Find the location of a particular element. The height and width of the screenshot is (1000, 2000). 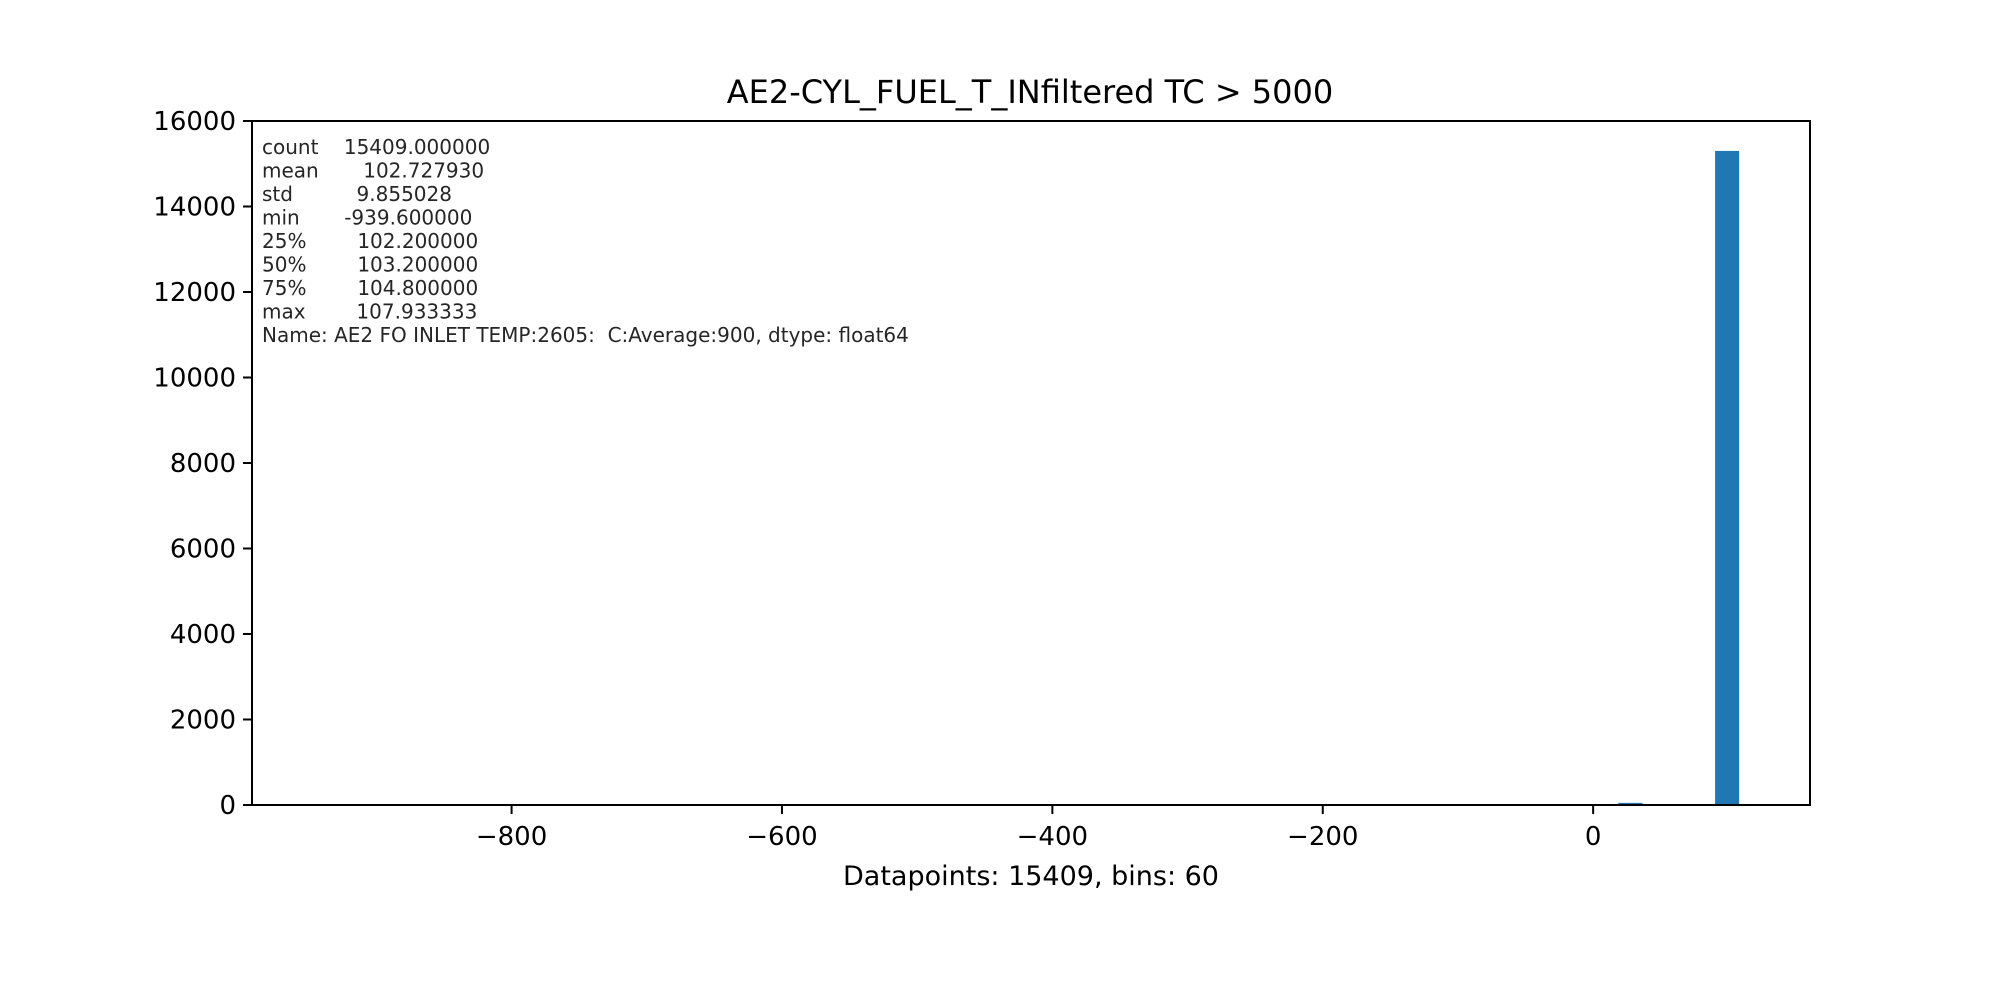

stats-line: max 107.933333 is located at coordinates (369, 312).